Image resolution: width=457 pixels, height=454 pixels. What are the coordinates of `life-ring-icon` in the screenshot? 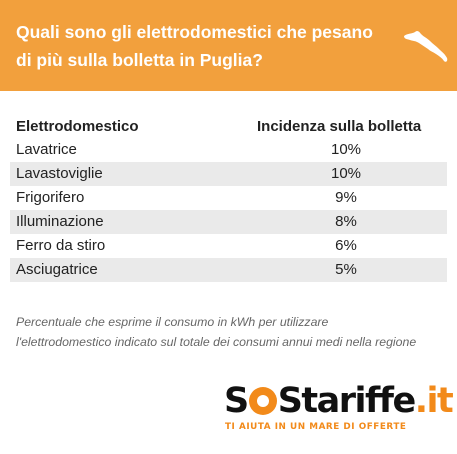 It's located at (262, 401).